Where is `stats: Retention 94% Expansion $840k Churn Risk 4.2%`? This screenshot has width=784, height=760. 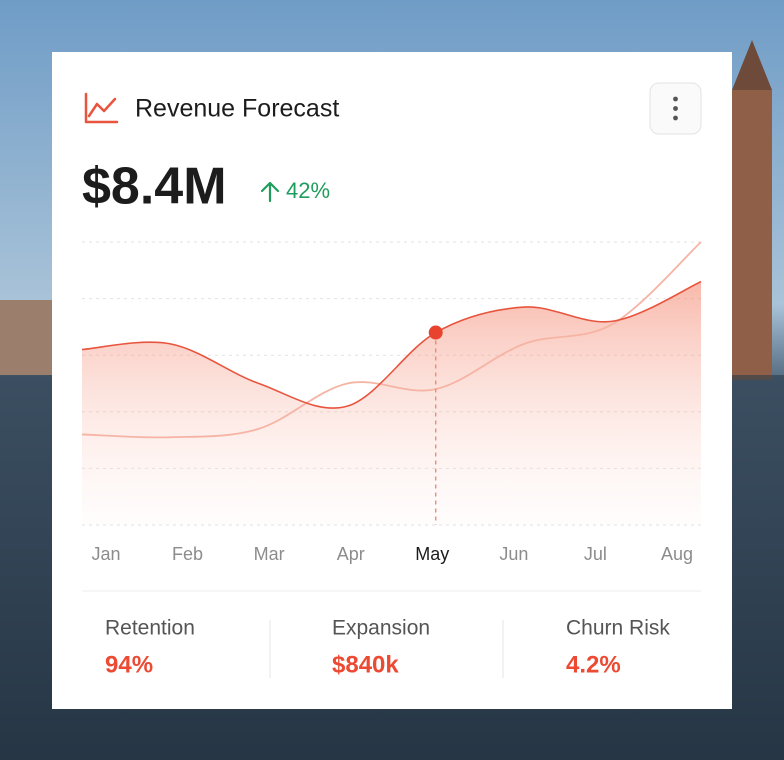
stats: Retention 94% Expansion $840k Churn Risk 4.2% is located at coordinates (387, 648).